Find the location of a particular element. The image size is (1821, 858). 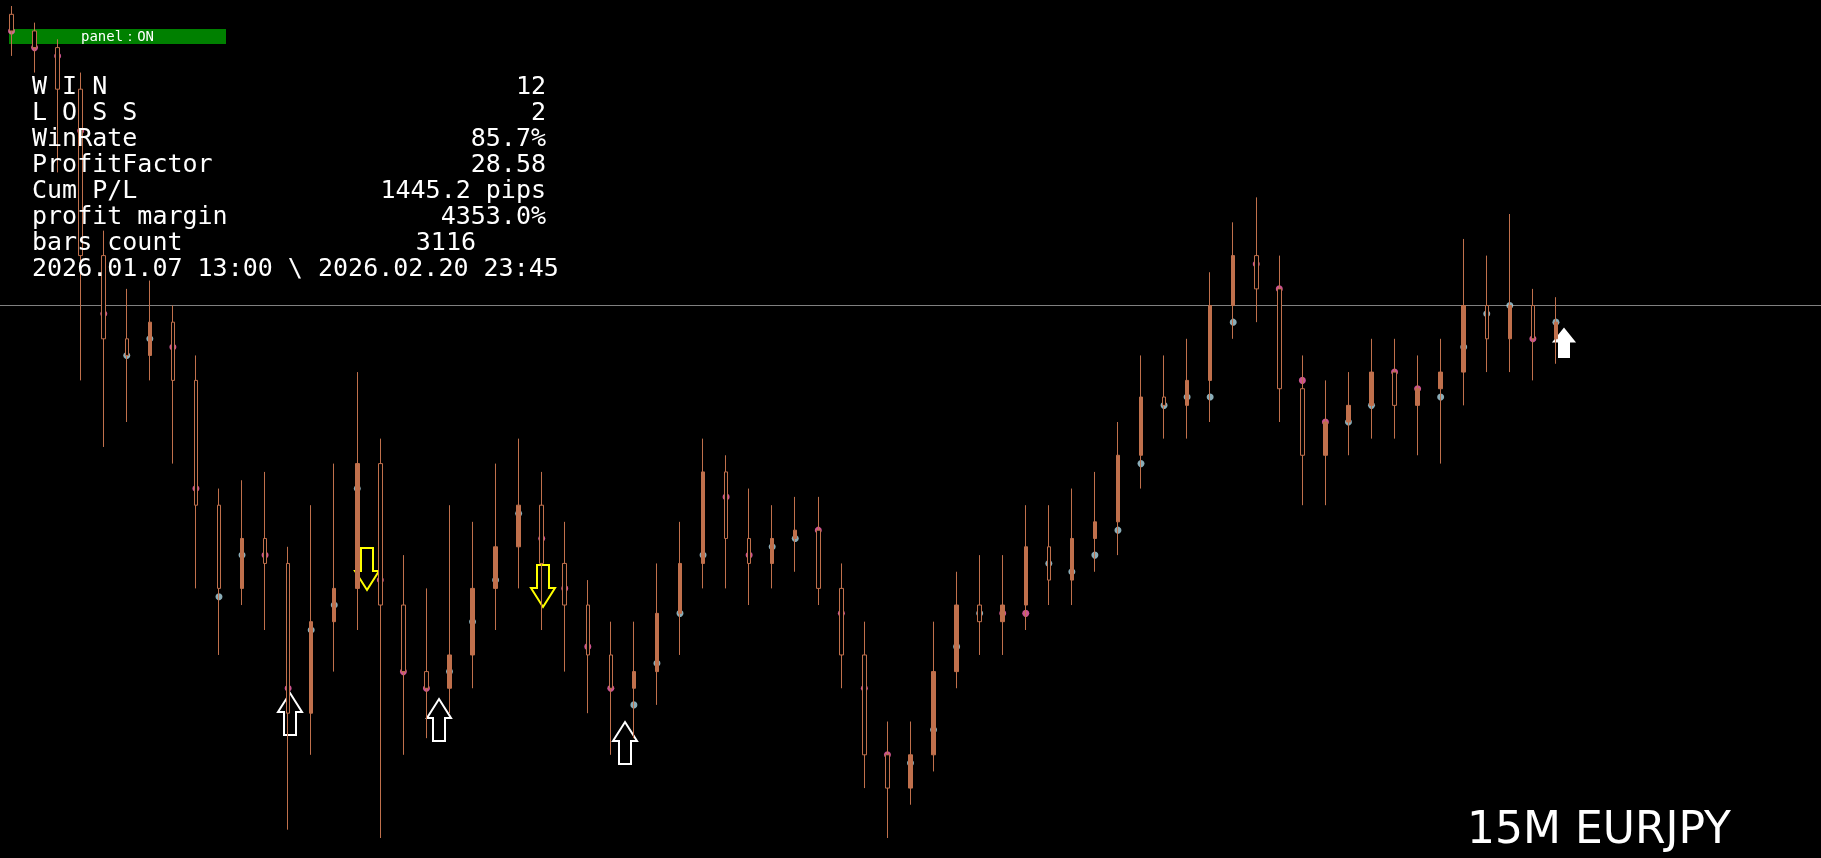

panel-badge: panel：ON is located at coordinates (117, 36).